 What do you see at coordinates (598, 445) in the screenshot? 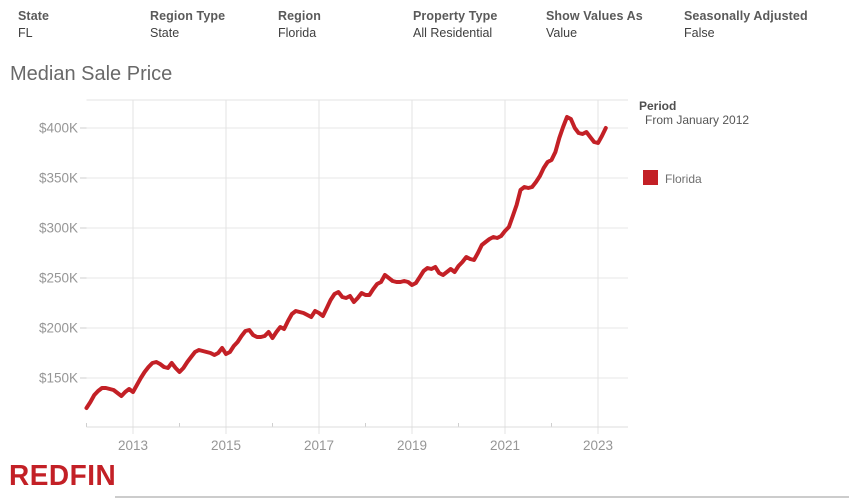
I see `x-axis-tick-label: 2023` at bounding box center [598, 445].